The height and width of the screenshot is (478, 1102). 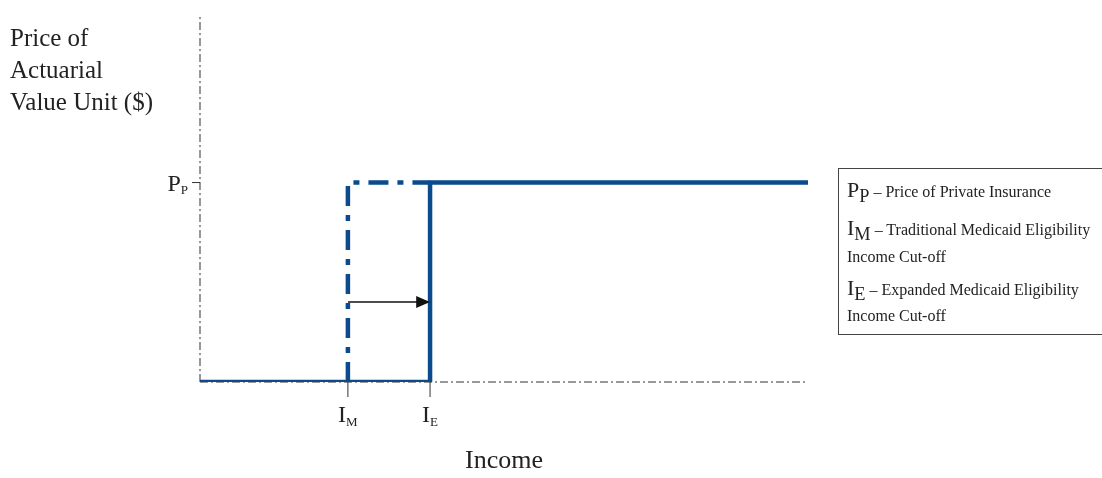 What do you see at coordinates (504, 459) in the screenshot?
I see `x-axis-title: Income` at bounding box center [504, 459].